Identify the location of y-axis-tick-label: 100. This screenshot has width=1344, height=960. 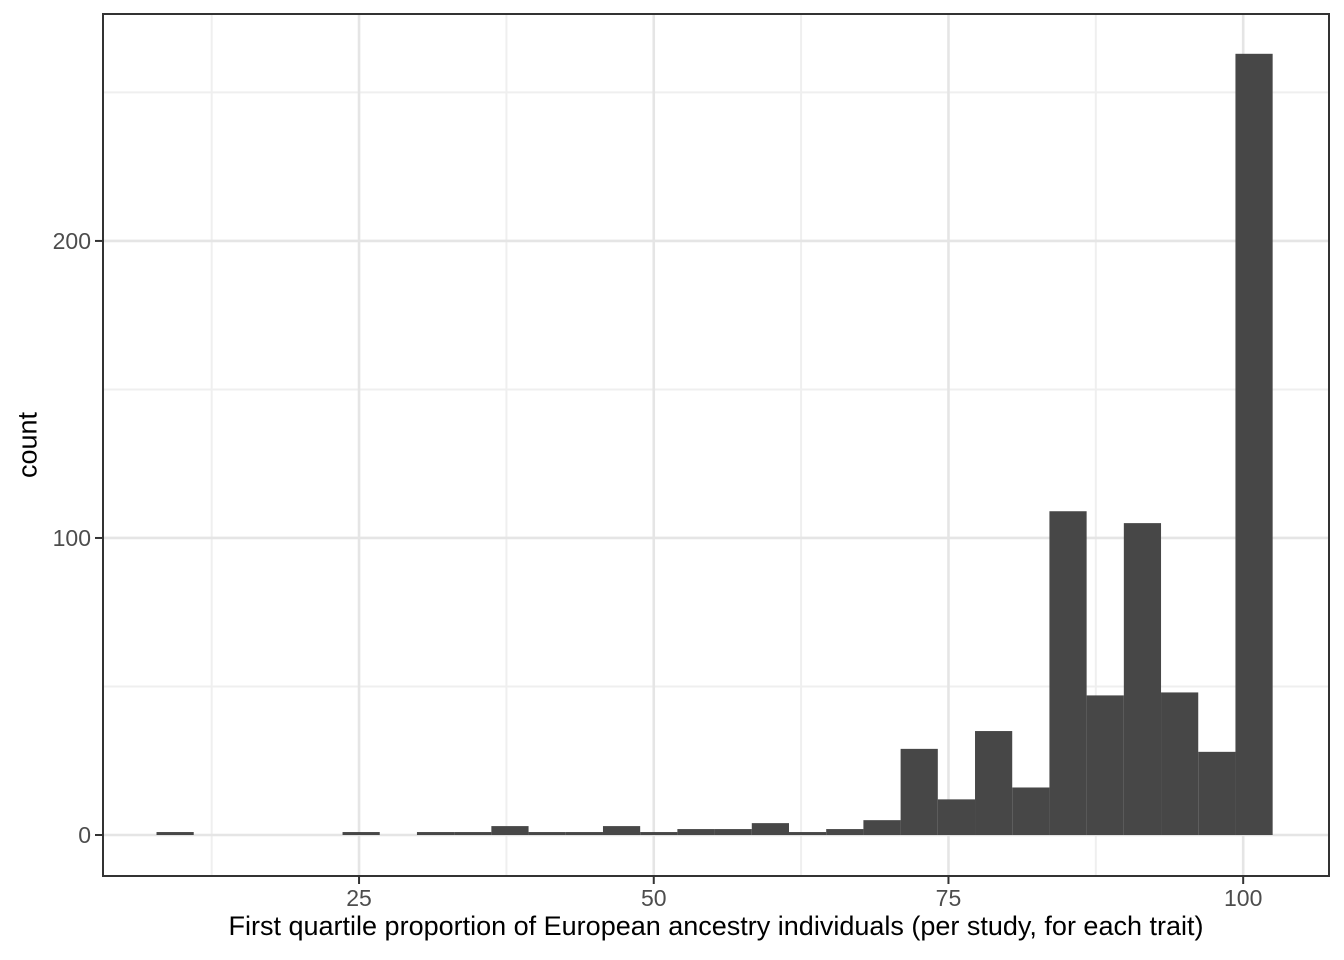
(72, 538).